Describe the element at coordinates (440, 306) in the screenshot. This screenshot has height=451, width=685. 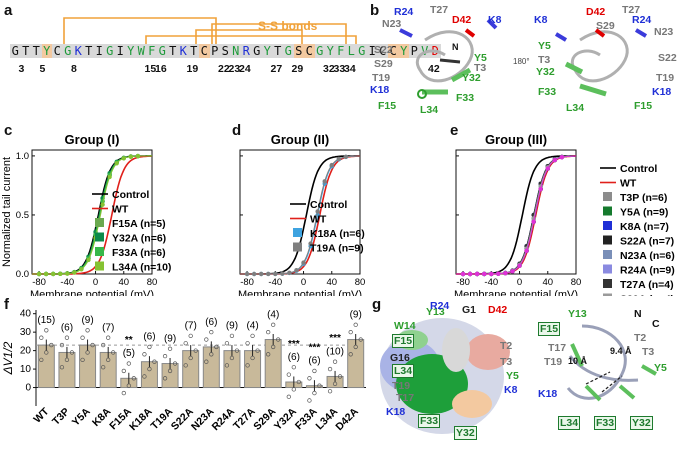
I see `label-R24-g2: R24` at that location.